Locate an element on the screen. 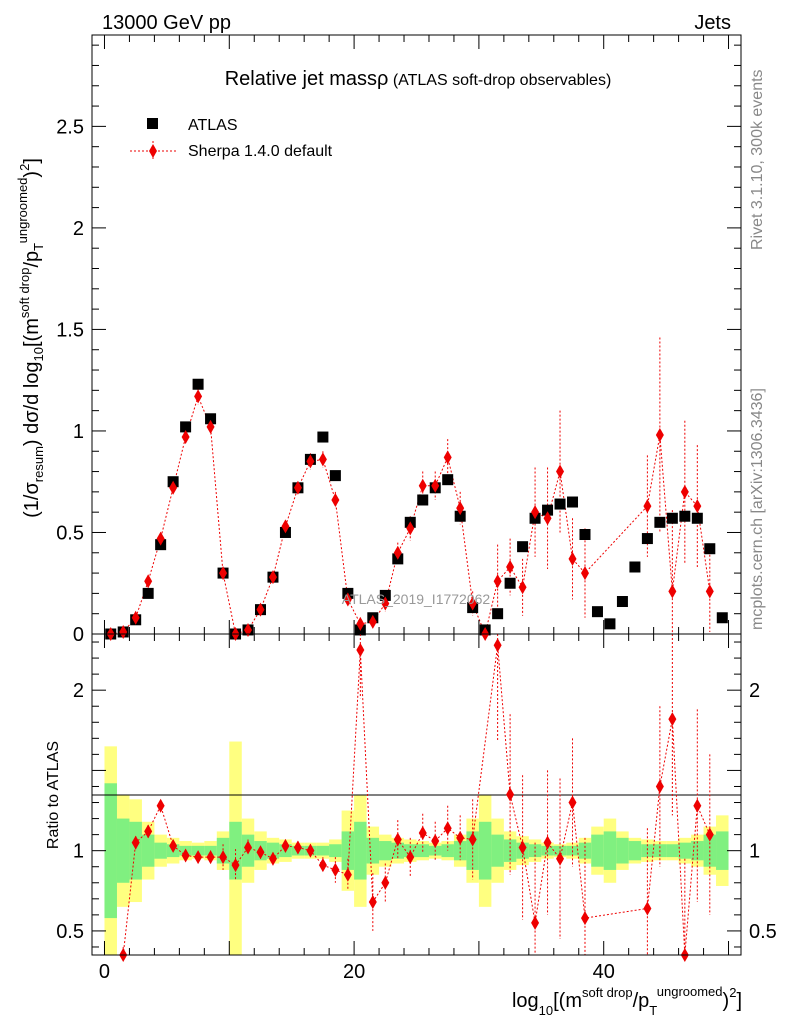 This screenshot has height=1024, width=786. main-y-tick-label: 1.5 is located at coordinates (70, 330).